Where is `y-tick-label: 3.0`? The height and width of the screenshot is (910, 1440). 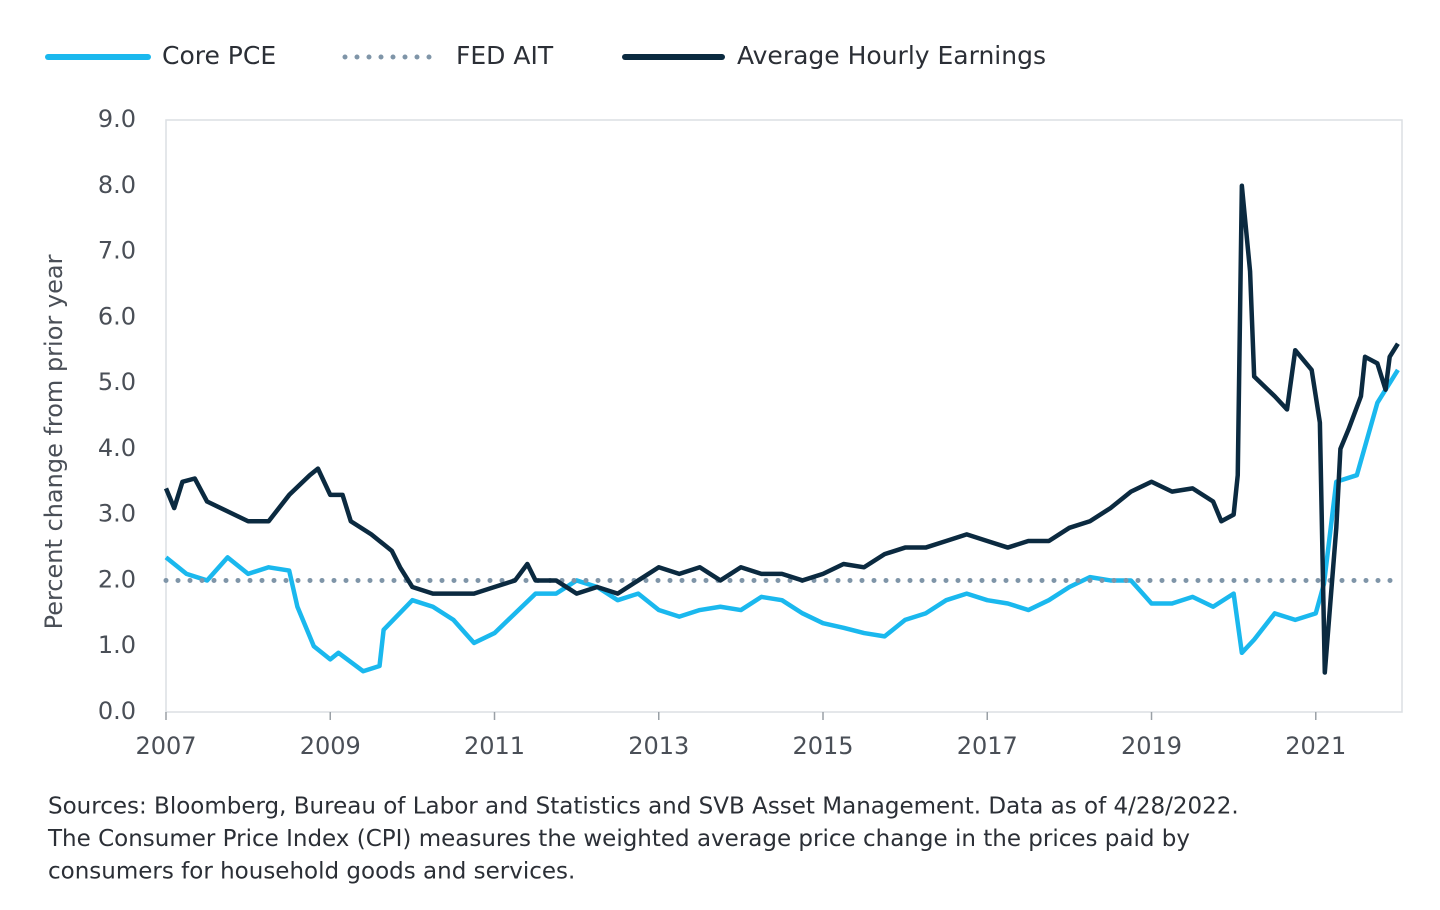 y-tick-label: 3.0 is located at coordinates (117, 514).